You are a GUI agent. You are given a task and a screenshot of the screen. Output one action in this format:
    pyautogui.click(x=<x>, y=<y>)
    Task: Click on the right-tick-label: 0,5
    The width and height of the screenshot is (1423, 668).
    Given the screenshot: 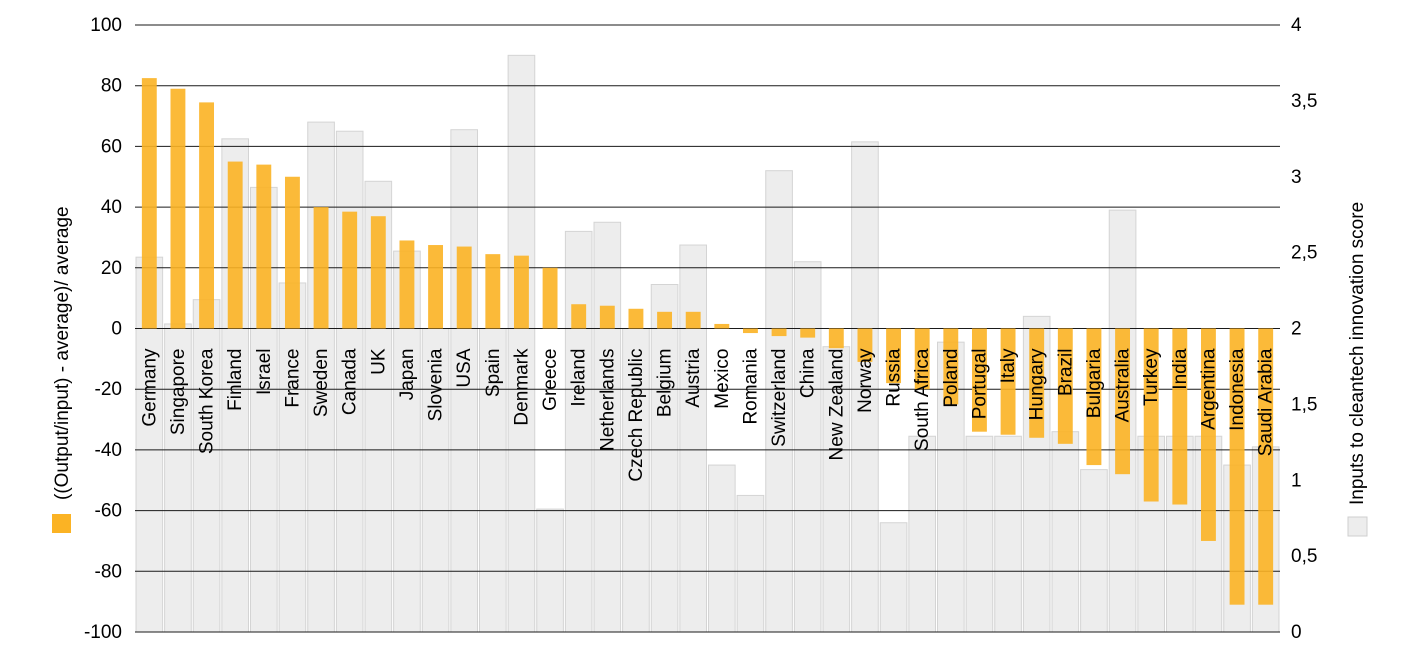 What is the action you would take?
    pyautogui.click(x=1304, y=556)
    